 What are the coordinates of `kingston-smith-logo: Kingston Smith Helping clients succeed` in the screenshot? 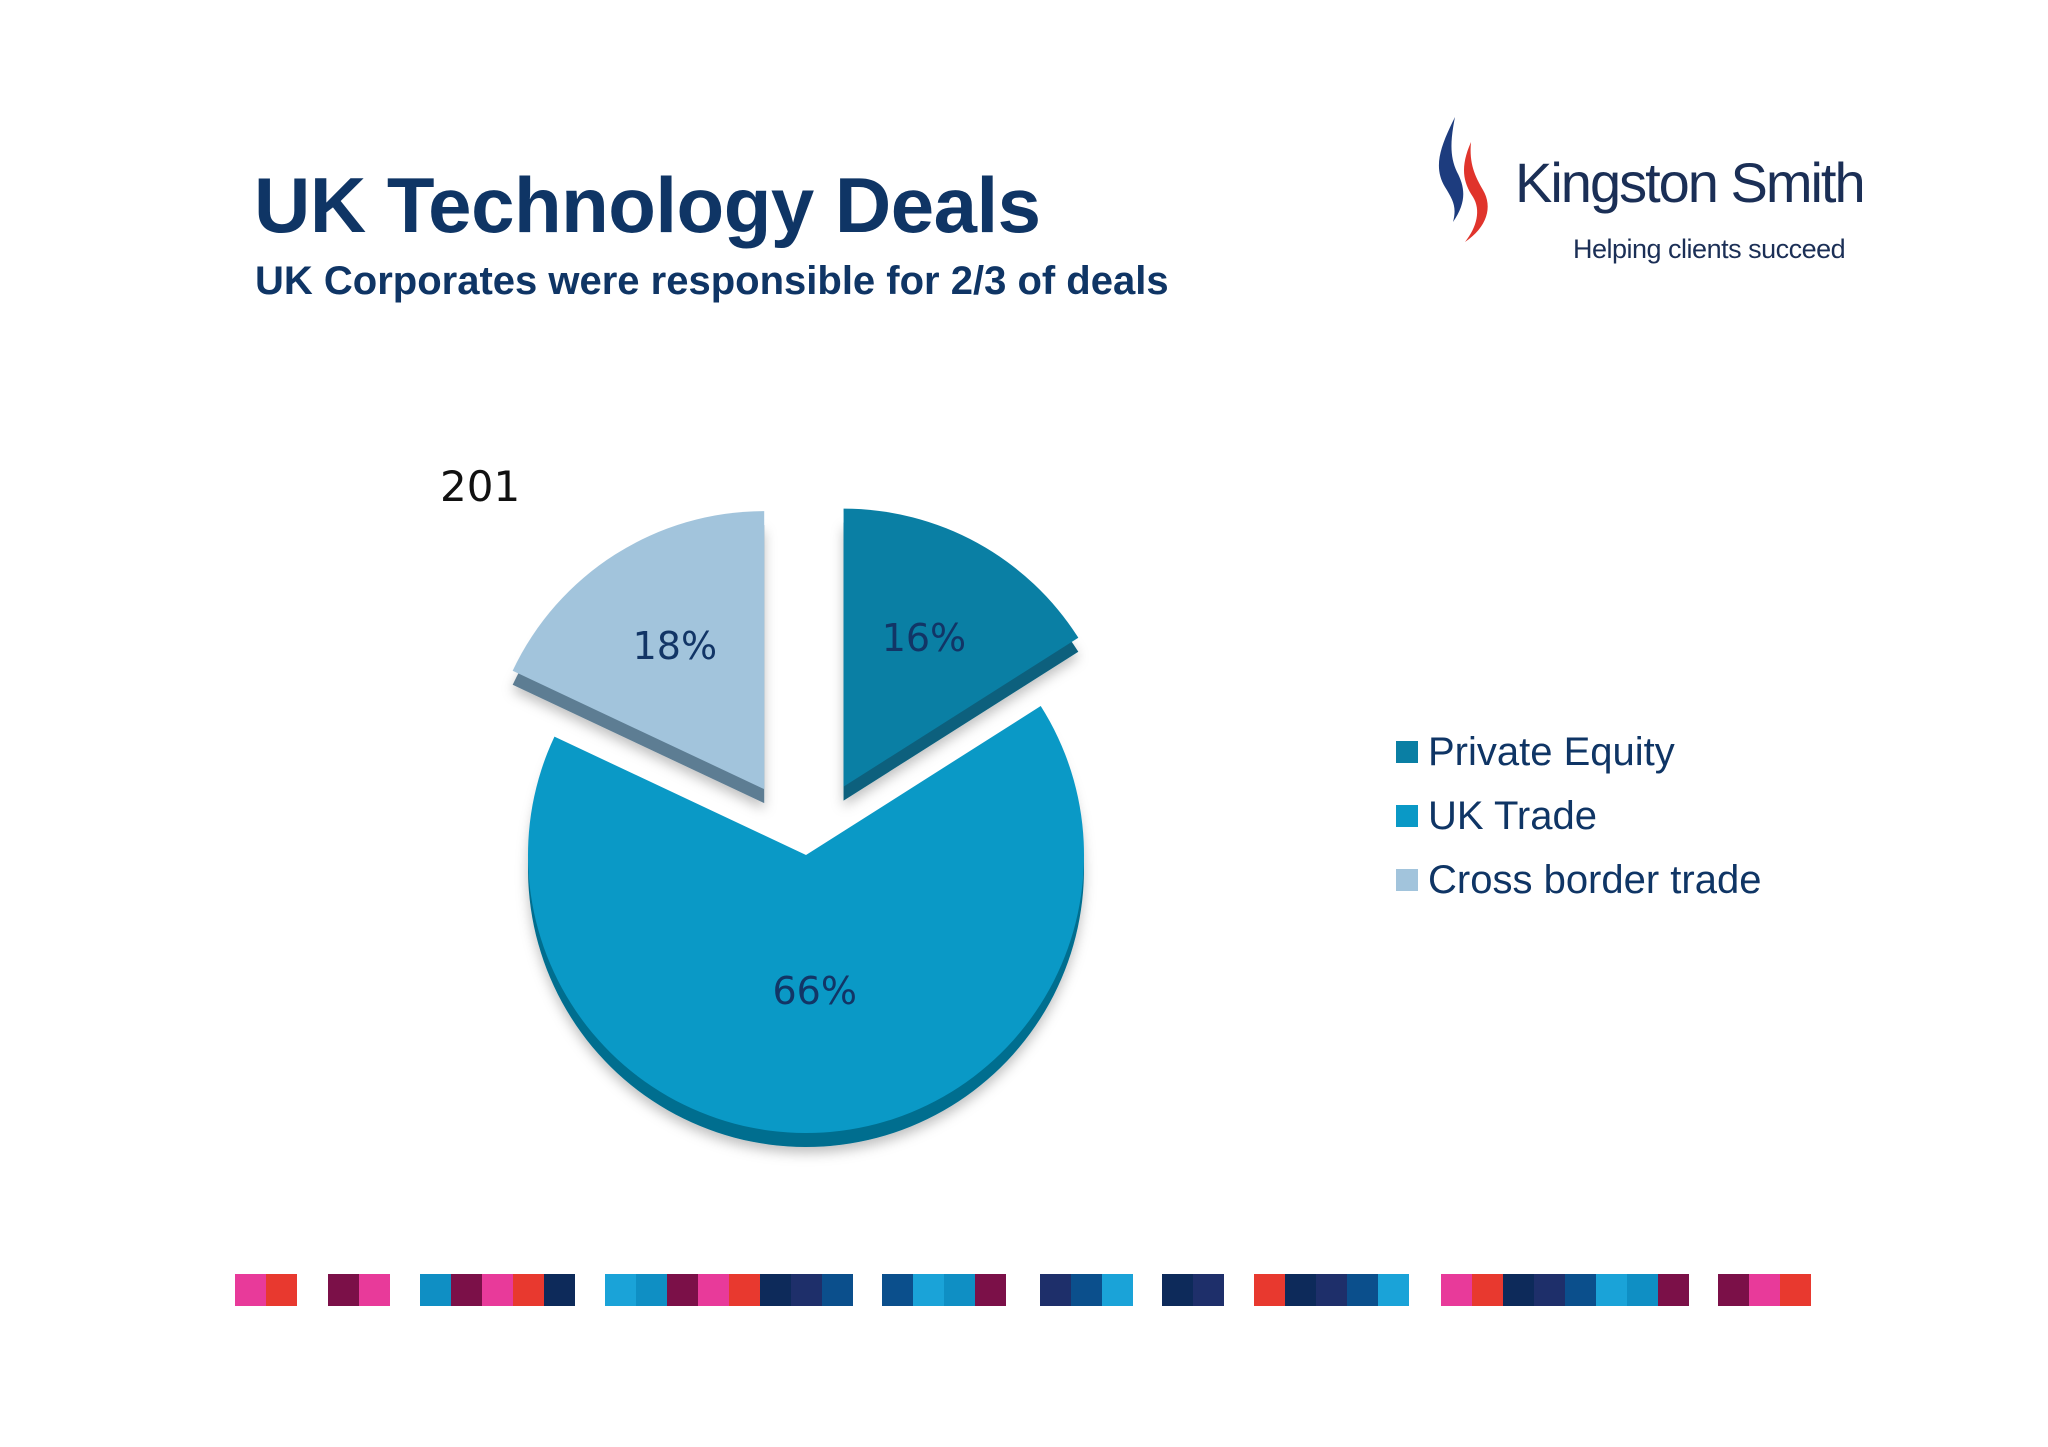 It's located at (1650, 192).